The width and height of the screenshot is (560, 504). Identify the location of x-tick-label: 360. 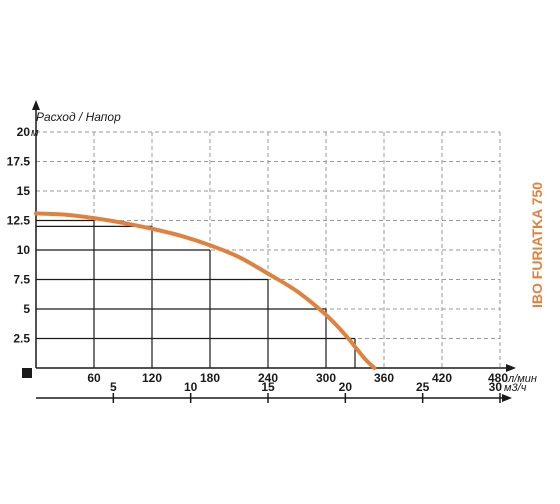
(384, 378).